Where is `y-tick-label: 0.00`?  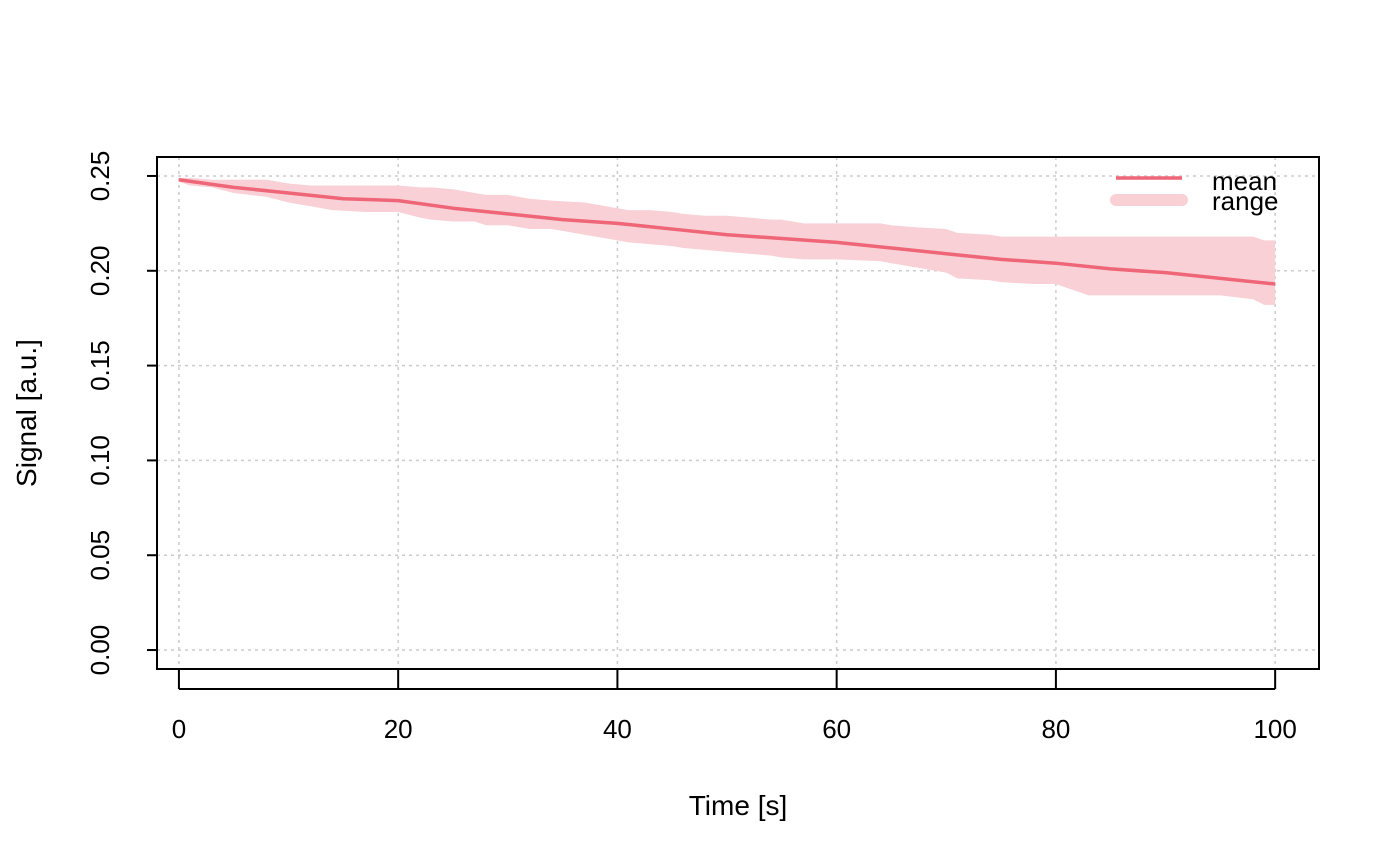
y-tick-label: 0.00 is located at coordinates (100, 650).